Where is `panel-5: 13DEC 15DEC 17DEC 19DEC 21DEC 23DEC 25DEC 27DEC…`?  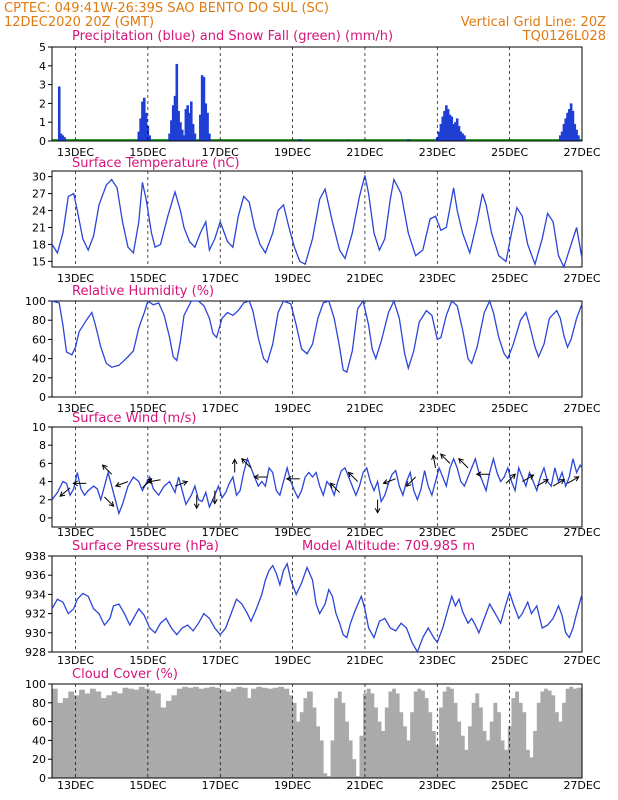 panel-5: 13DEC 15DEC 17DEC 19DEC 21DEC 23DEC 25DEC 27DEC… is located at coordinates (313, 603).